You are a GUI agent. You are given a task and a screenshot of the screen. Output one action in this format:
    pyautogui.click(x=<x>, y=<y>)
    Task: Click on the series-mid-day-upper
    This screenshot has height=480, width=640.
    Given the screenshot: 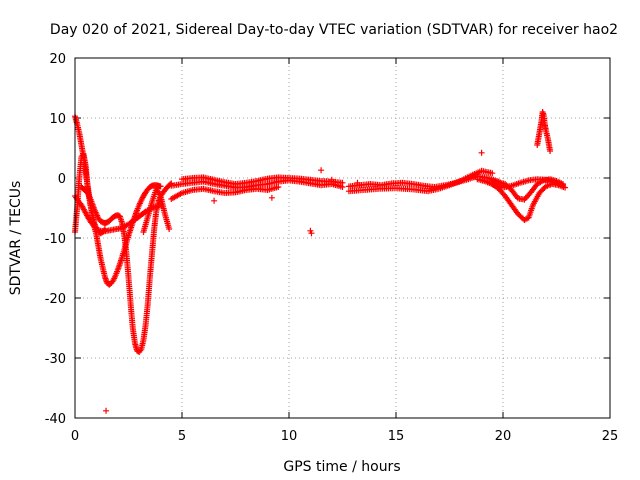 What is the action you would take?
    pyautogui.click(x=262, y=180)
    